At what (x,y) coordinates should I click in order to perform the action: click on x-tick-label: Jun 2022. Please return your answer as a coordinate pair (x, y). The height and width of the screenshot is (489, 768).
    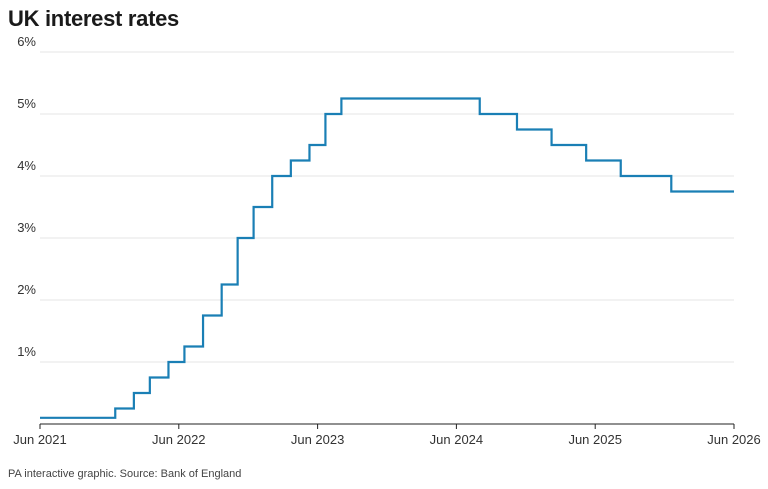
    Looking at the image, I should click on (179, 439).